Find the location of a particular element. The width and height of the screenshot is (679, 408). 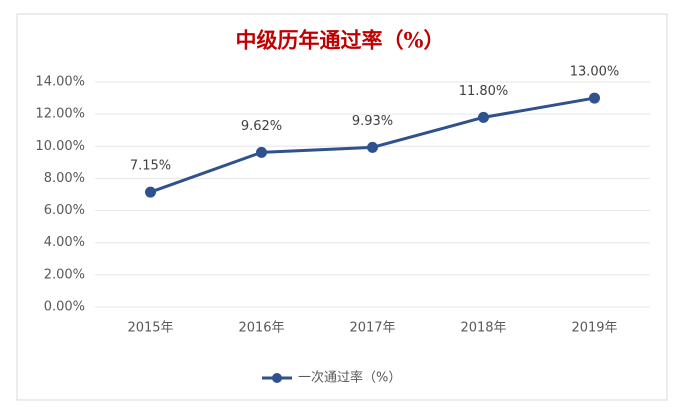

y-tick-label: 8.00% is located at coordinates (64, 178).